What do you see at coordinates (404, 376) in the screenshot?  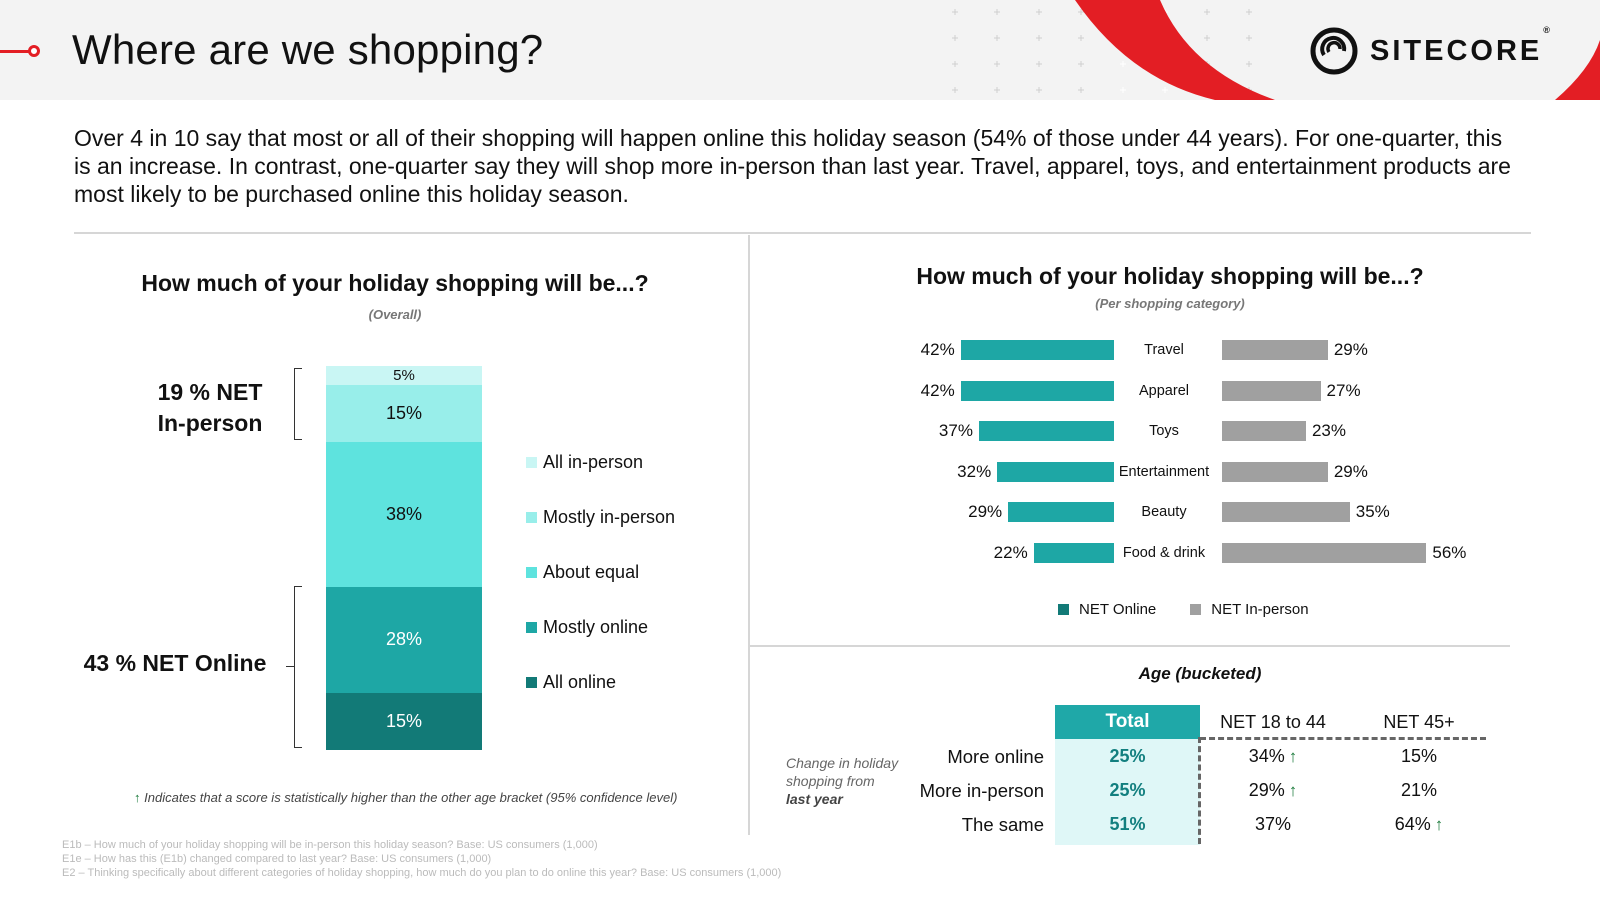 I see `stack-segment-all-in-person: 5%` at bounding box center [404, 376].